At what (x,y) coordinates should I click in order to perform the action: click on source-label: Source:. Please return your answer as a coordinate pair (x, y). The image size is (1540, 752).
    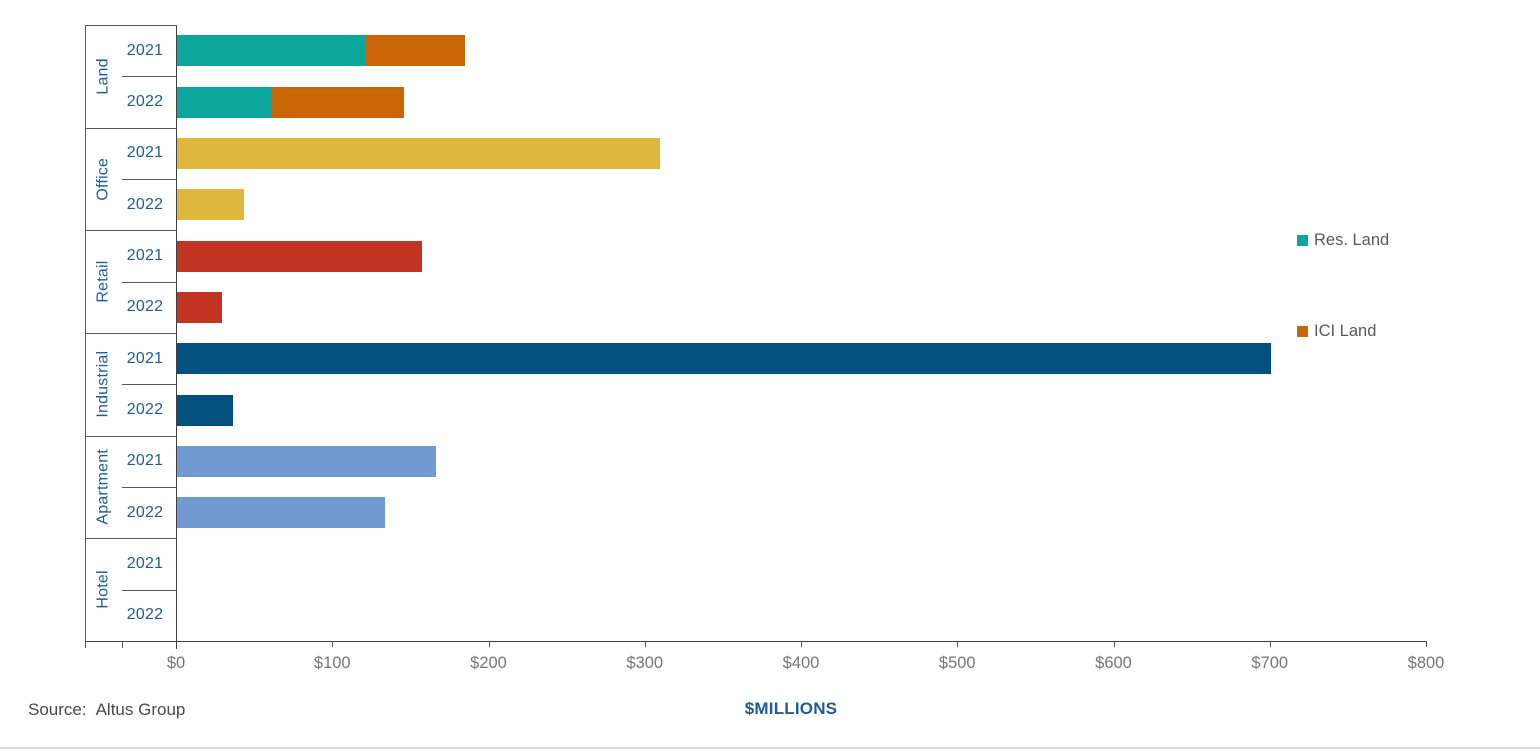
    Looking at the image, I should click on (57, 709).